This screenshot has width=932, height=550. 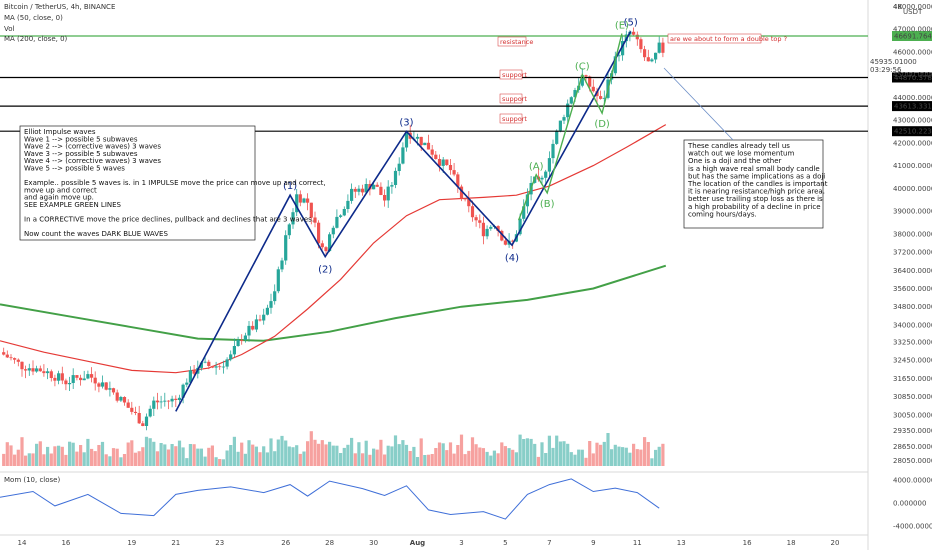 I want to click on currency-label: USDT, so click(x=913, y=12).